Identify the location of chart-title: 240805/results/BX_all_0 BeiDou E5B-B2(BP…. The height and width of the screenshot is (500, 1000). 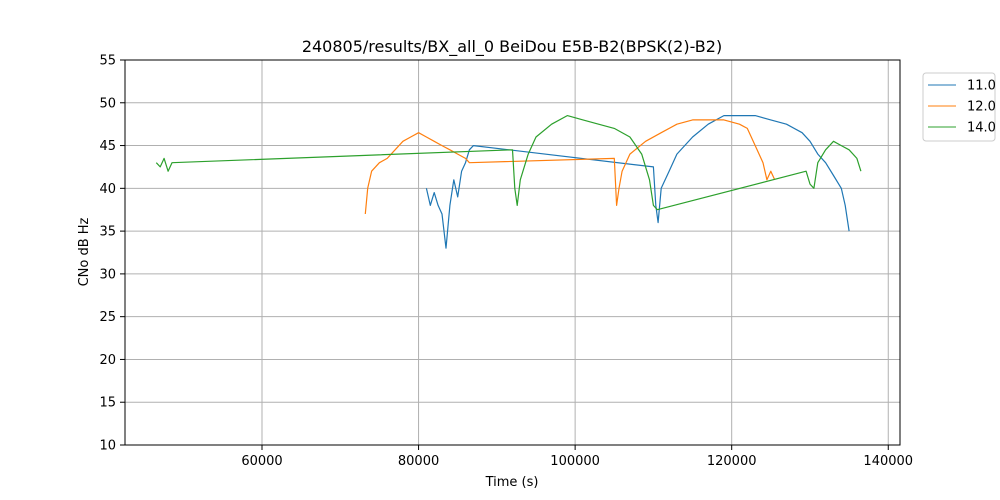
(512, 47).